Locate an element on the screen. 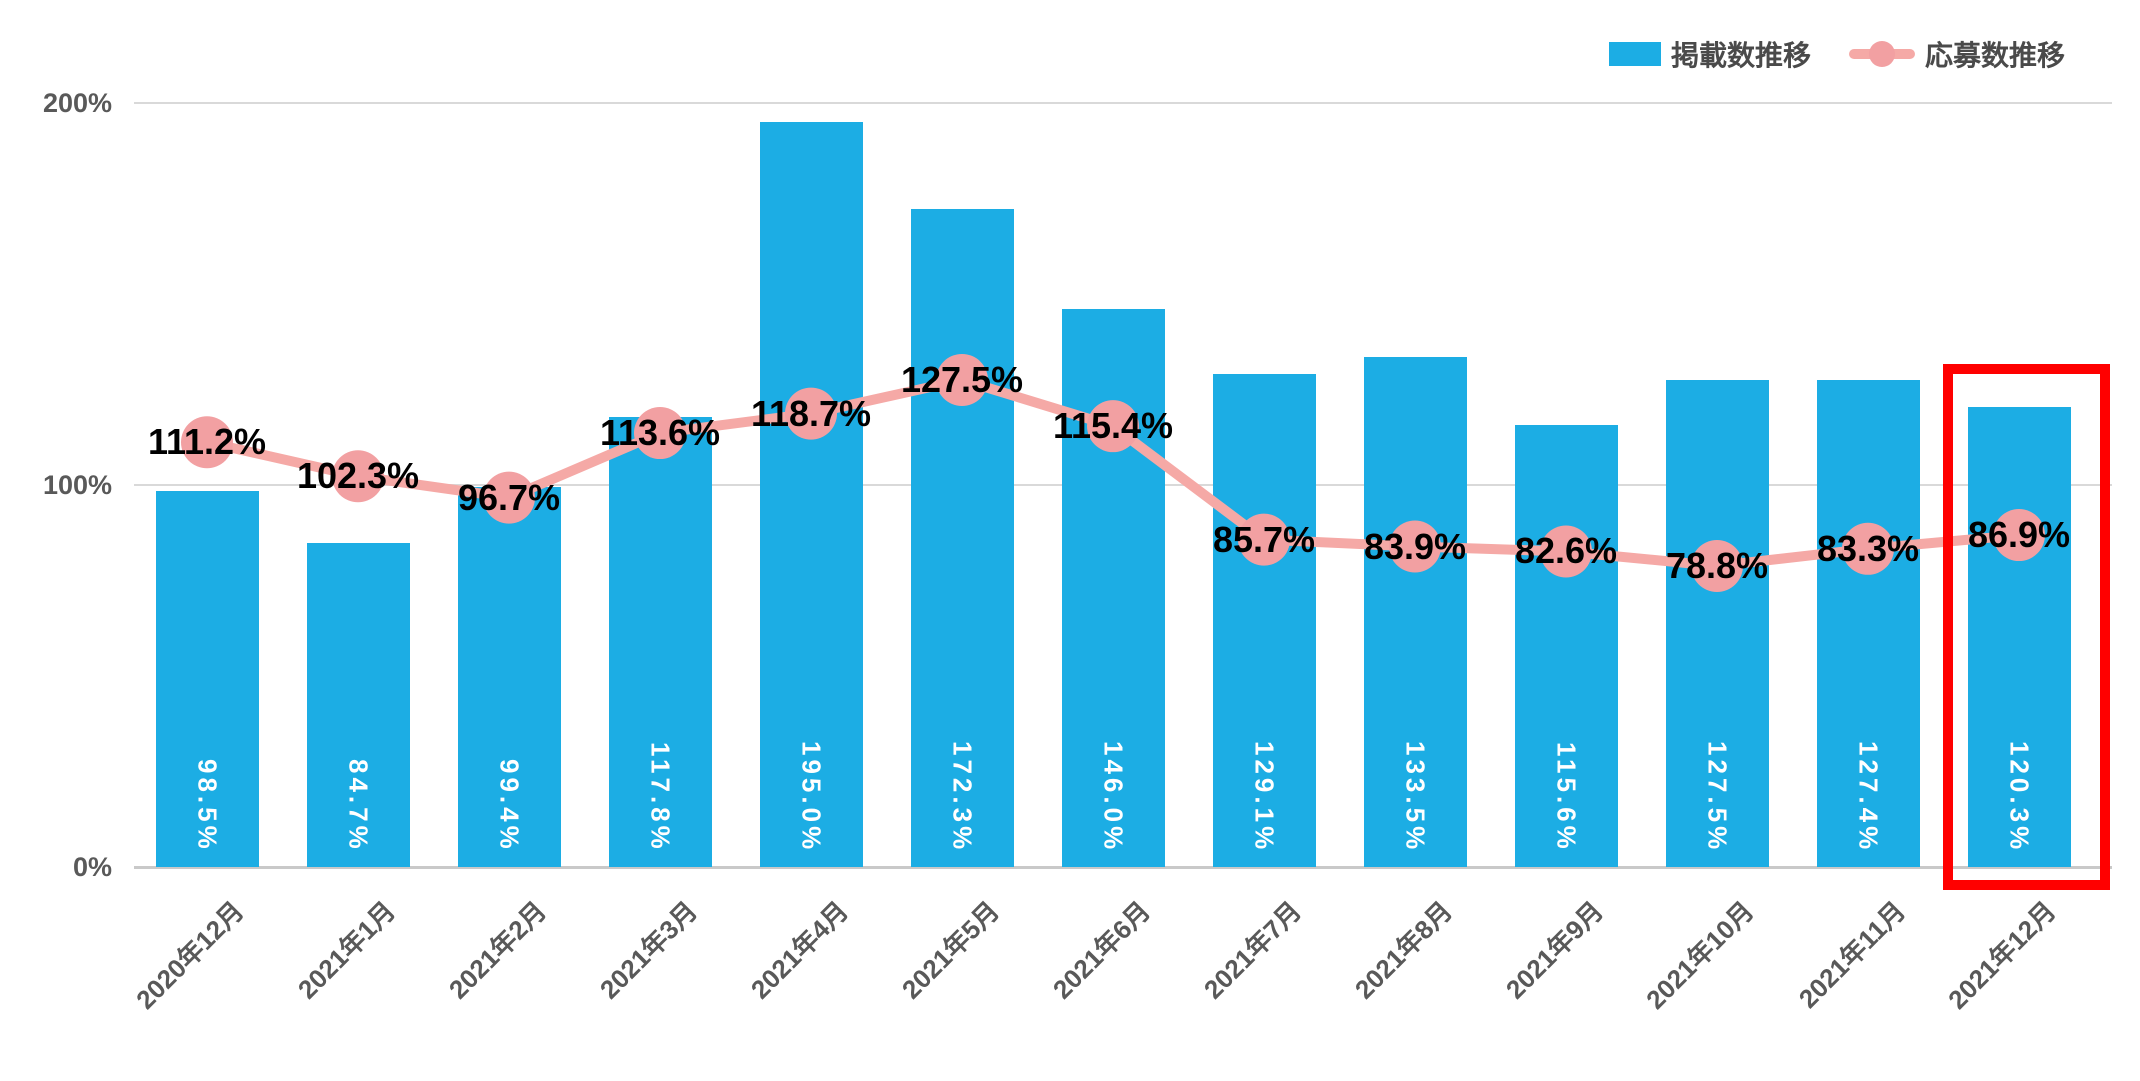  highlight-box is located at coordinates (2026, 627).